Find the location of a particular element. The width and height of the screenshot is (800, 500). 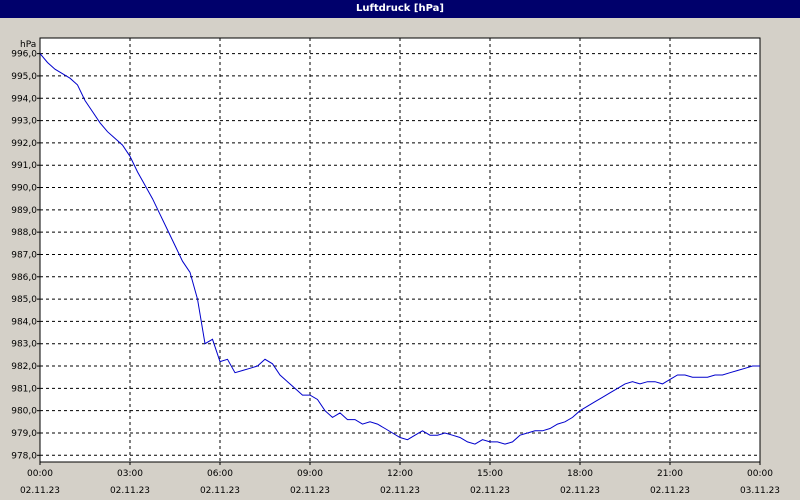

y-tick-label: 981,0 is located at coordinates (24, 389).